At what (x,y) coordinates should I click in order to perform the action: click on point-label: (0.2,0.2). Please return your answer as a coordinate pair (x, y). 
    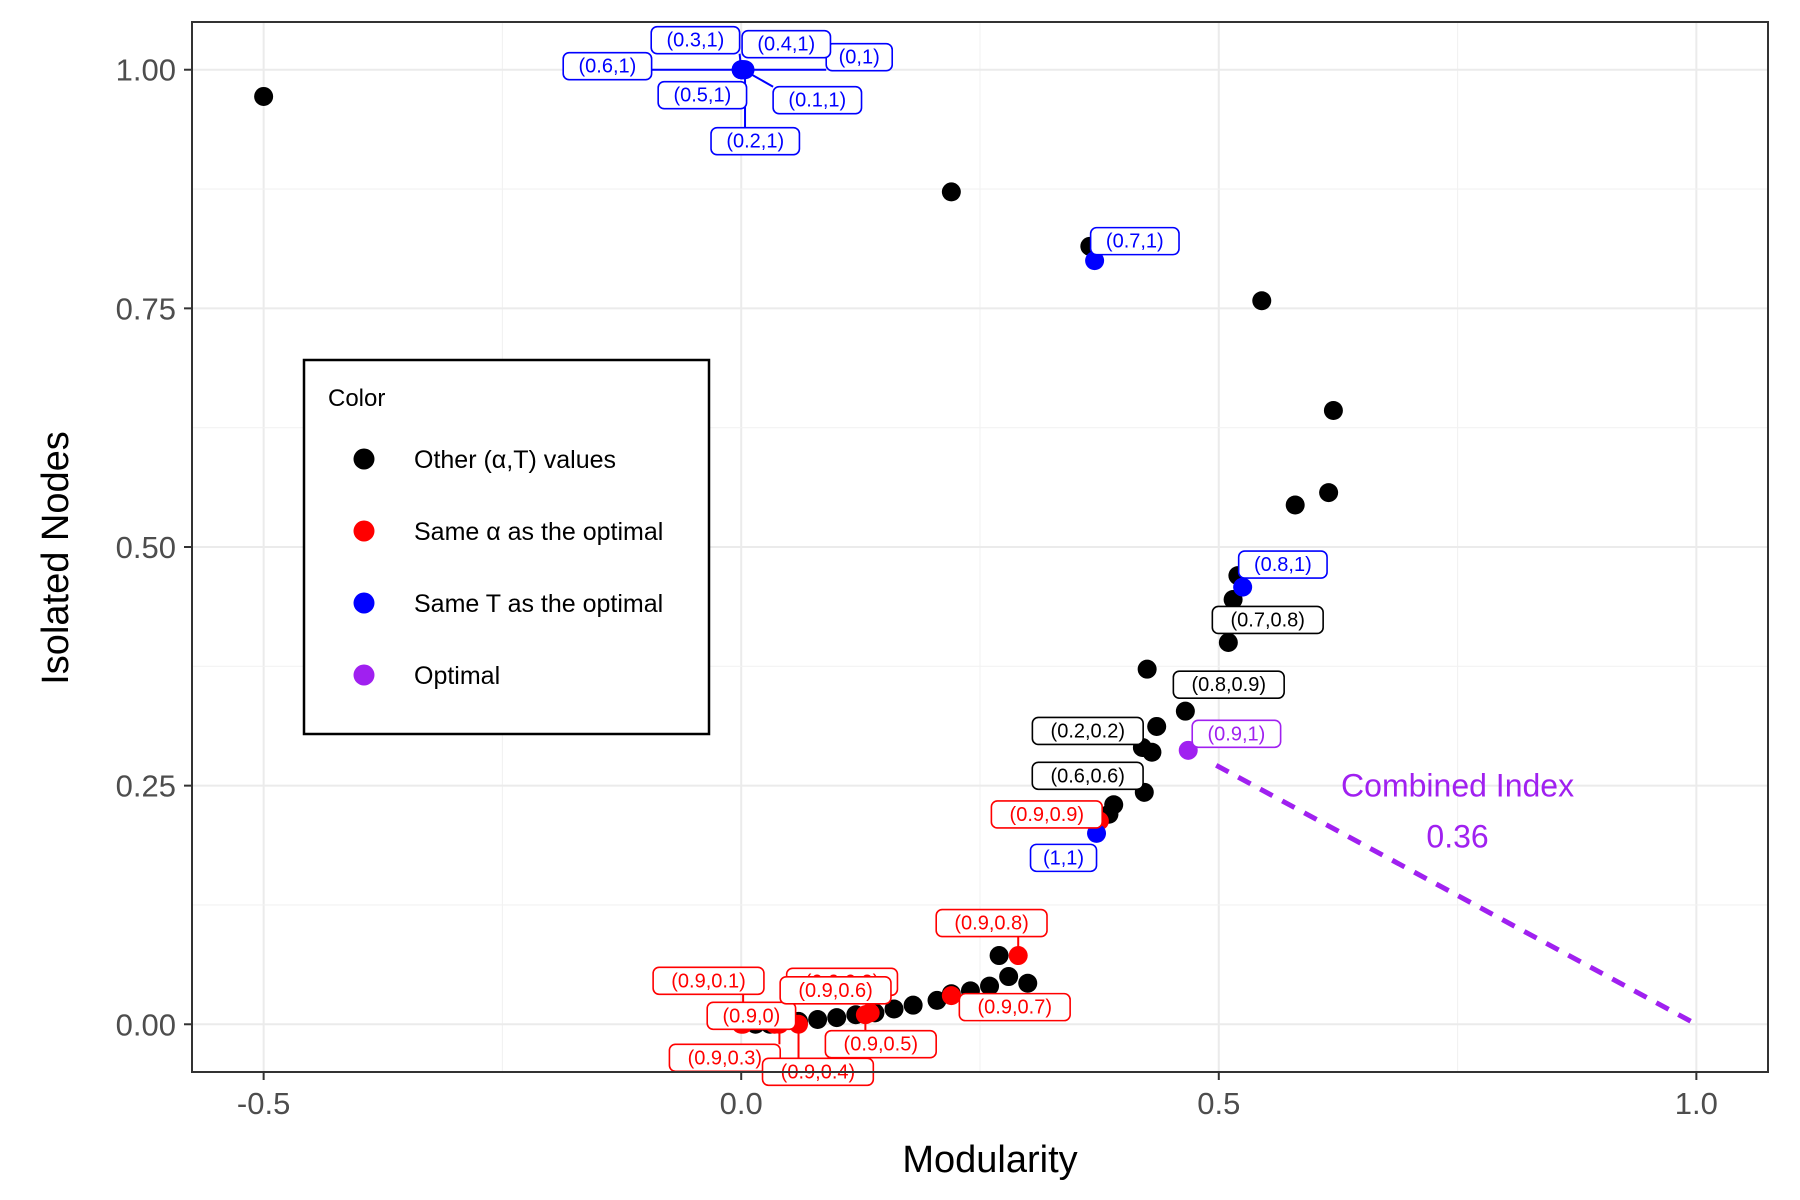
    Looking at the image, I should click on (1088, 731).